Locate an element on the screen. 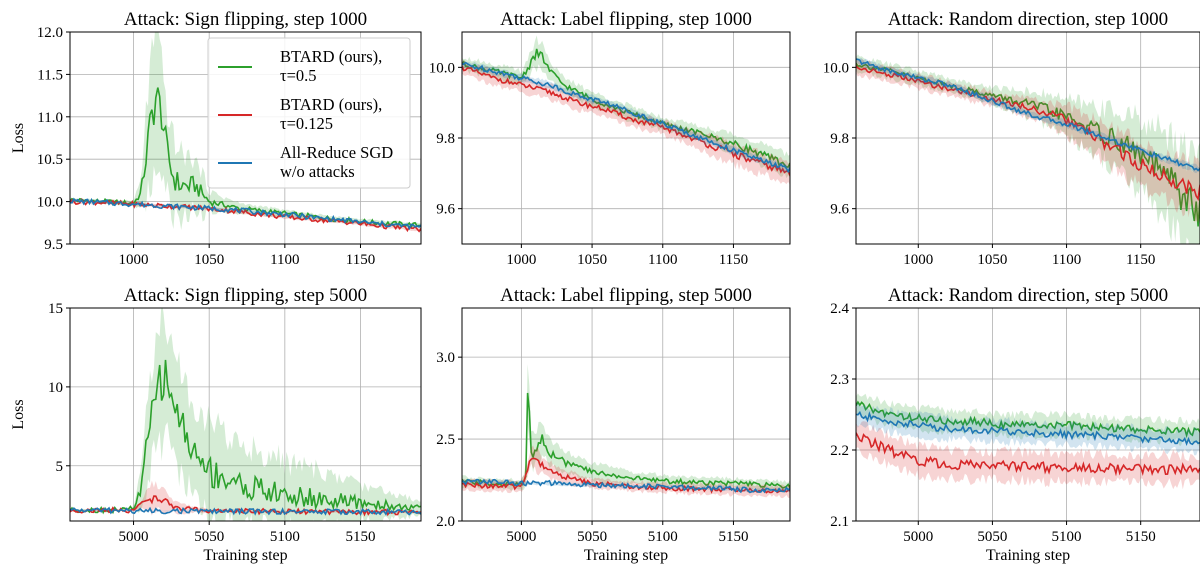 The width and height of the screenshot is (1200, 567). y-tick-label: 11.0 is located at coordinates (50, 118).